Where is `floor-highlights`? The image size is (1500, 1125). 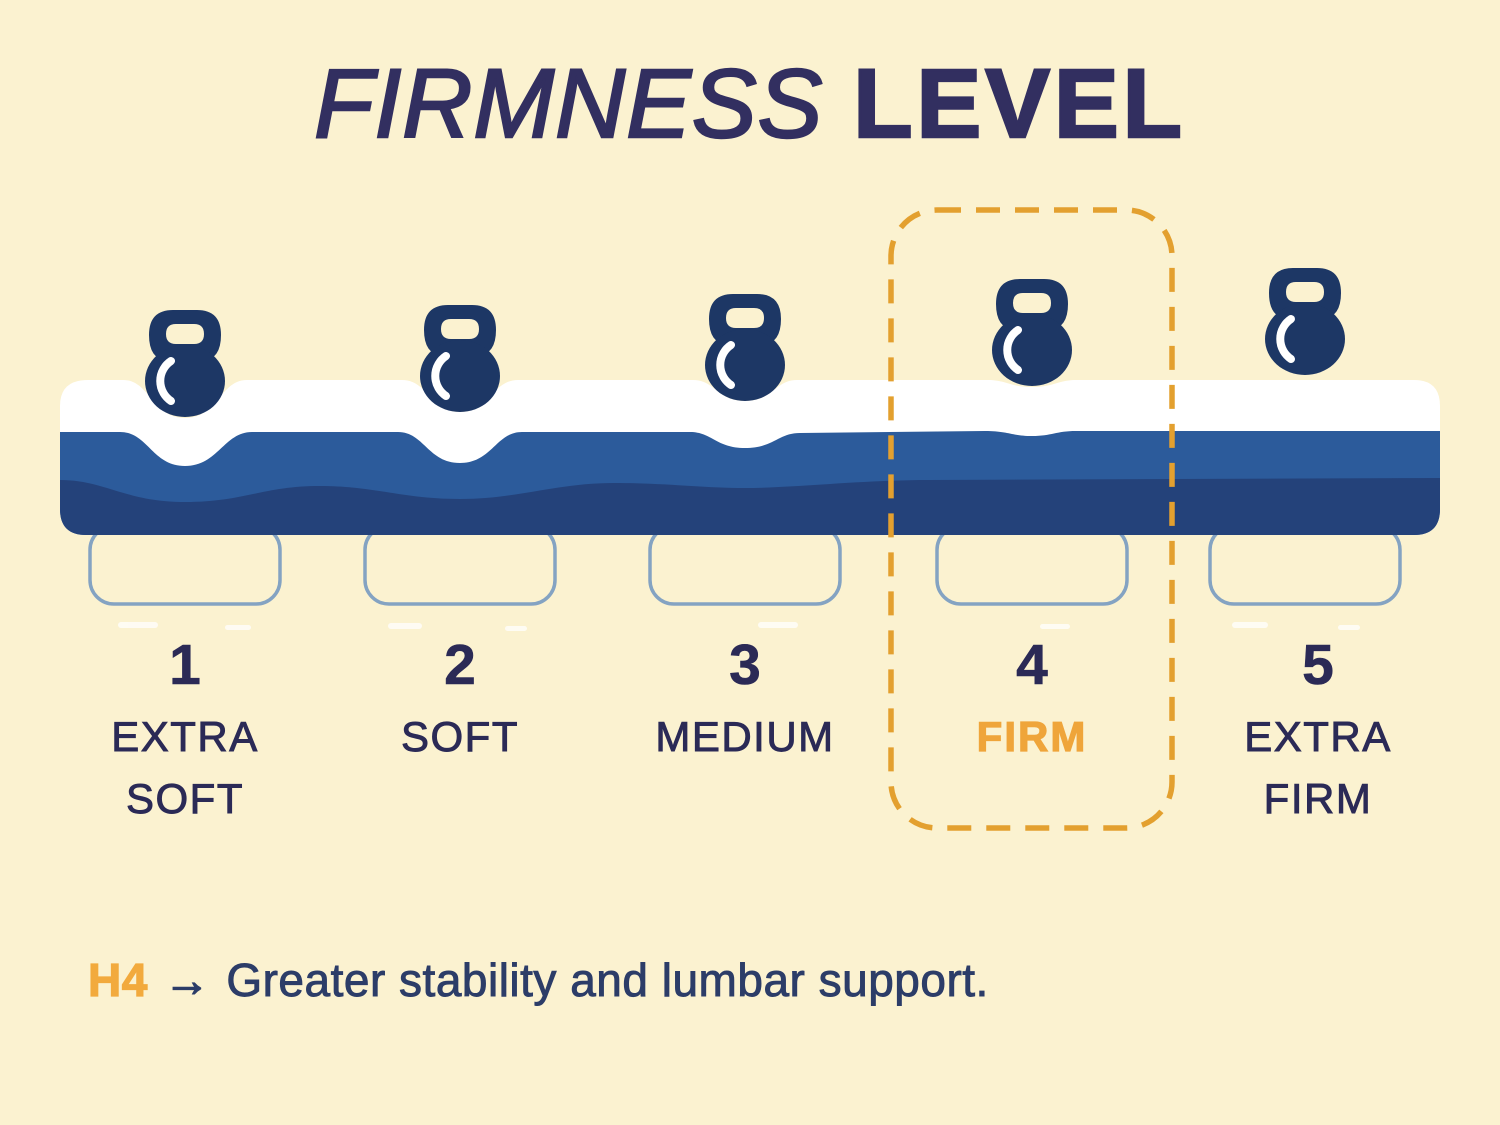 floor-highlights is located at coordinates (739, 626).